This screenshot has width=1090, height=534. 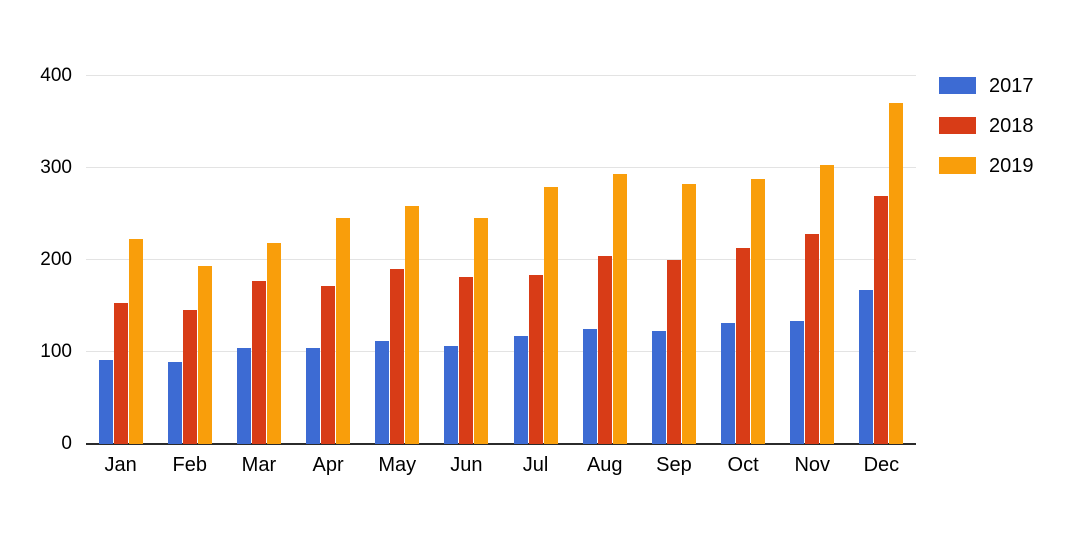 I want to click on x-tick-label-jun: Jun, so click(x=466, y=465).